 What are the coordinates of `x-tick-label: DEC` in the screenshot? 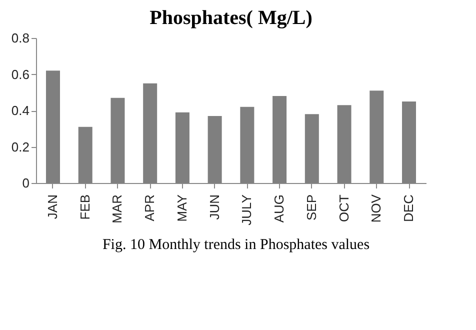 It's located at (408, 208).